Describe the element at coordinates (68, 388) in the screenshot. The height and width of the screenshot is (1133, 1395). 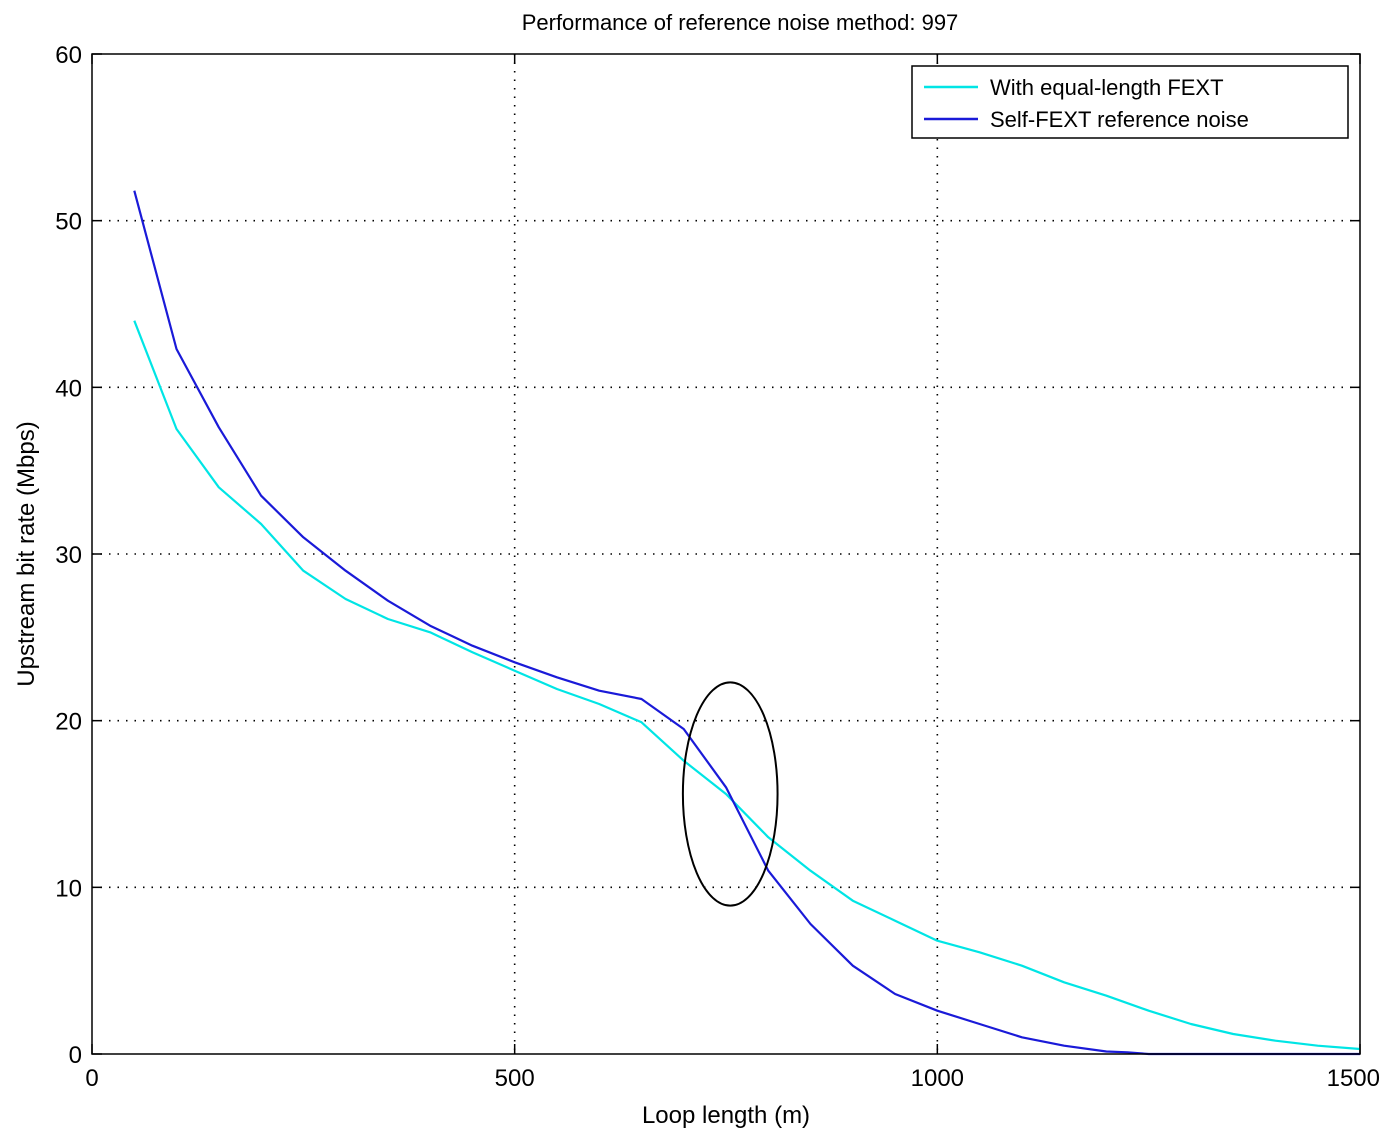
I see `y-tick-label: 40` at that location.